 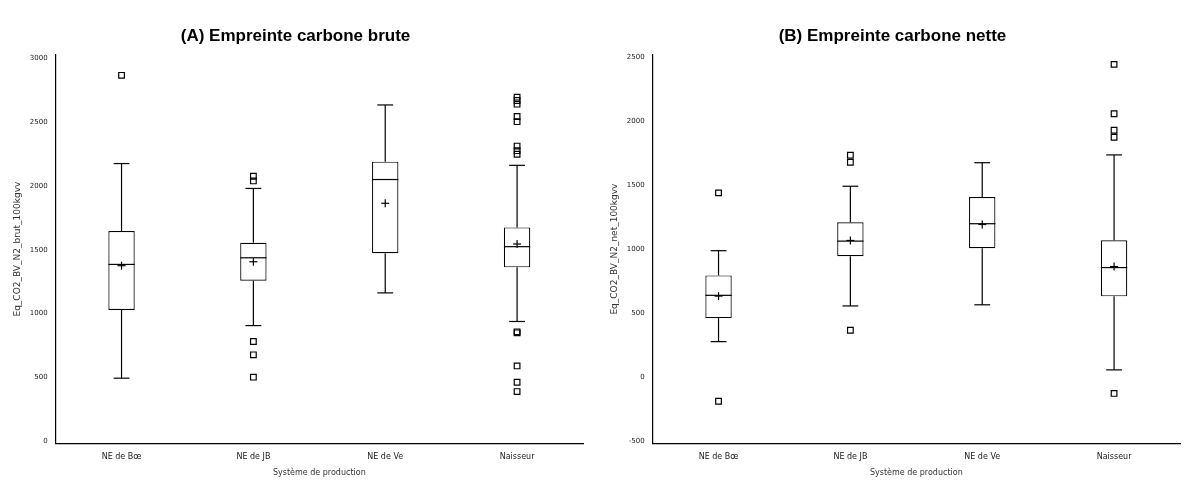 I want to click on chart-title: (B) Empreinte carbone nette, so click(x=892, y=35).